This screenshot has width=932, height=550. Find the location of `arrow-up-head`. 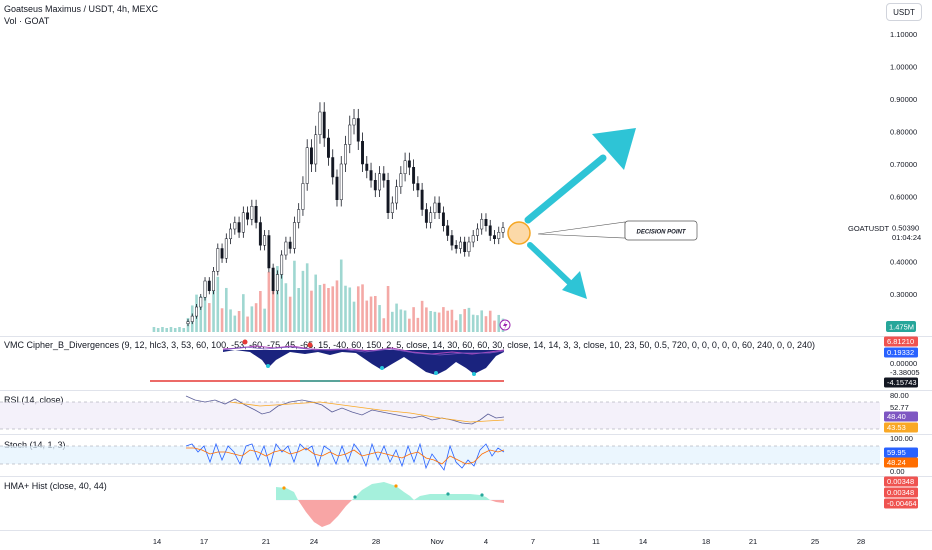

arrow-up-head is located at coordinates (614, 149).